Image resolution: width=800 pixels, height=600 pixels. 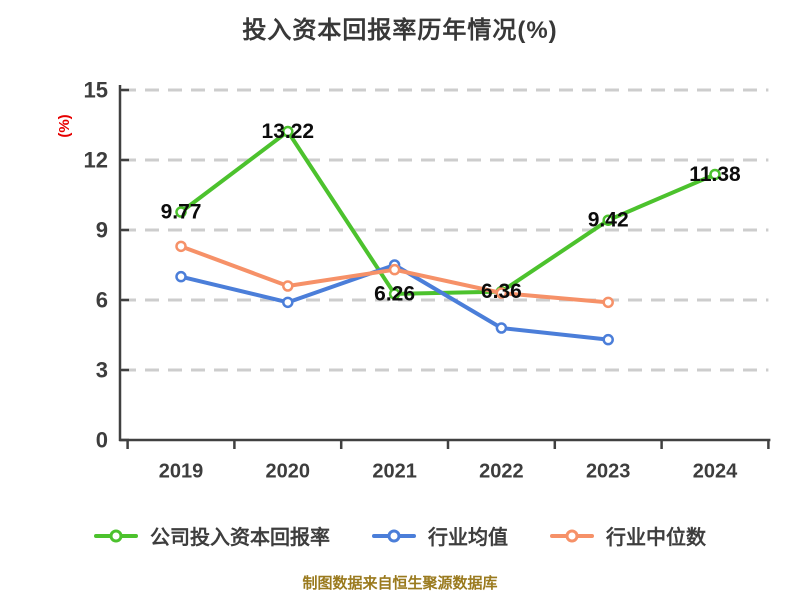 What do you see at coordinates (608, 220) in the screenshot?
I see `svg-text: 9.42` at bounding box center [608, 220].